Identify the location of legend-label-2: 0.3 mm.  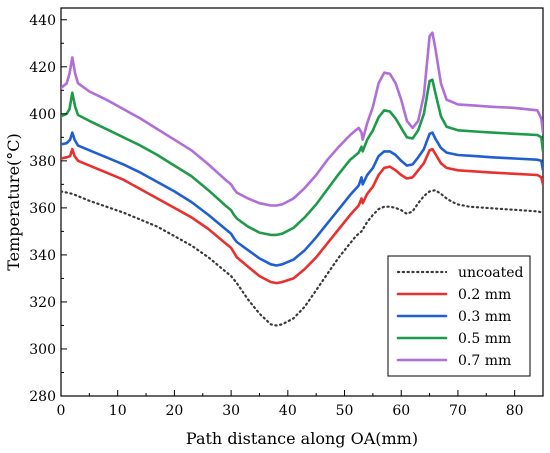
(484, 317).